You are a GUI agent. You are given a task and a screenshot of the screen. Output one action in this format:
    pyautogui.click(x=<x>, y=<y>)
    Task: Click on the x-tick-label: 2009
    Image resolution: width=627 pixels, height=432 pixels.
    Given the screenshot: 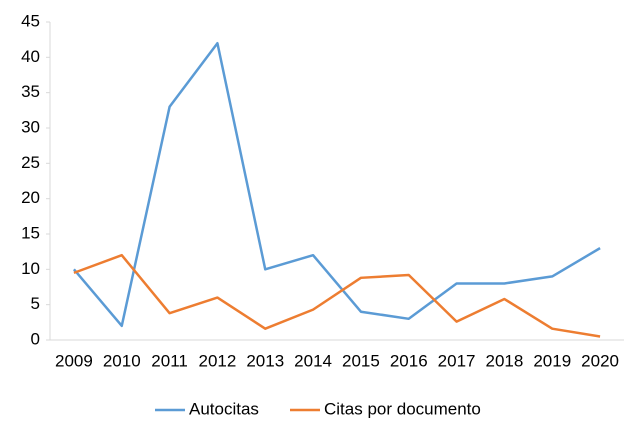 What is the action you would take?
    pyautogui.click(x=74, y=360)
    